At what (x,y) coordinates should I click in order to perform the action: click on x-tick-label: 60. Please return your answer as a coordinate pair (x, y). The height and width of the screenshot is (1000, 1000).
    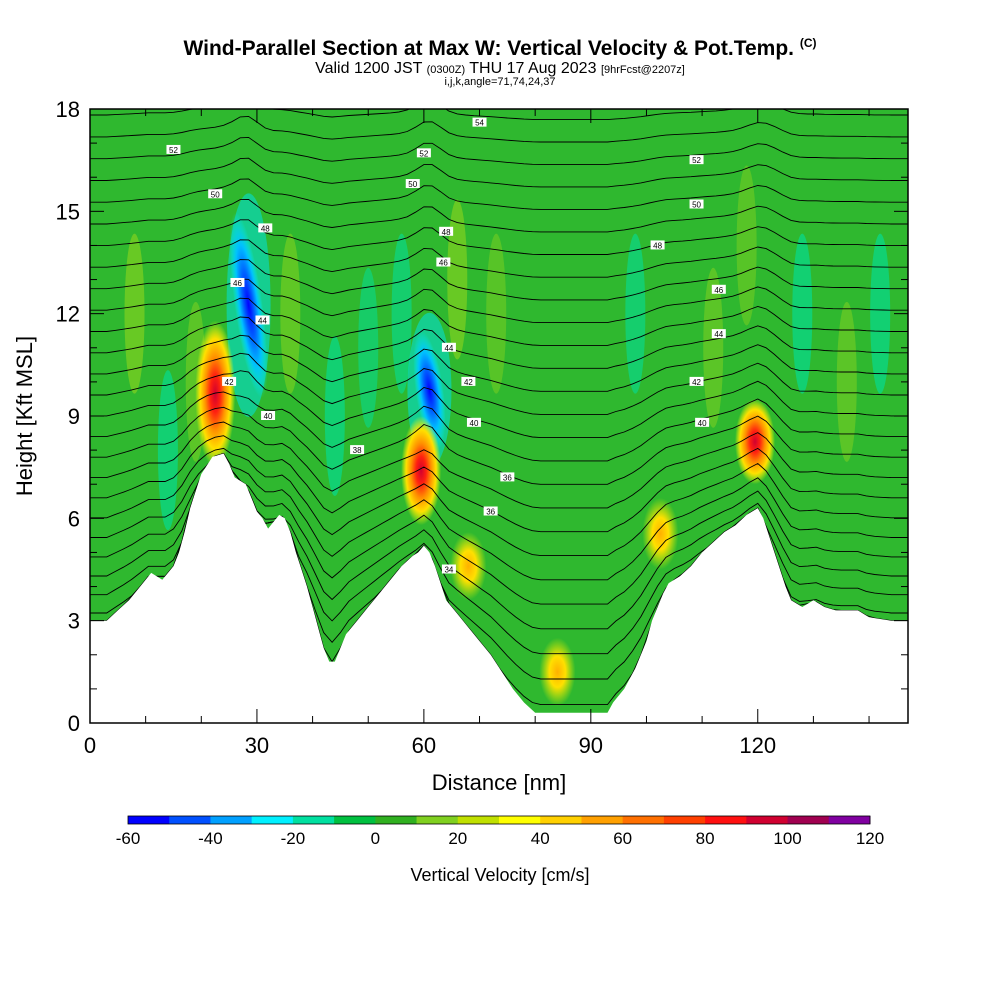
    Looking at the image, I should click on (424, 745).